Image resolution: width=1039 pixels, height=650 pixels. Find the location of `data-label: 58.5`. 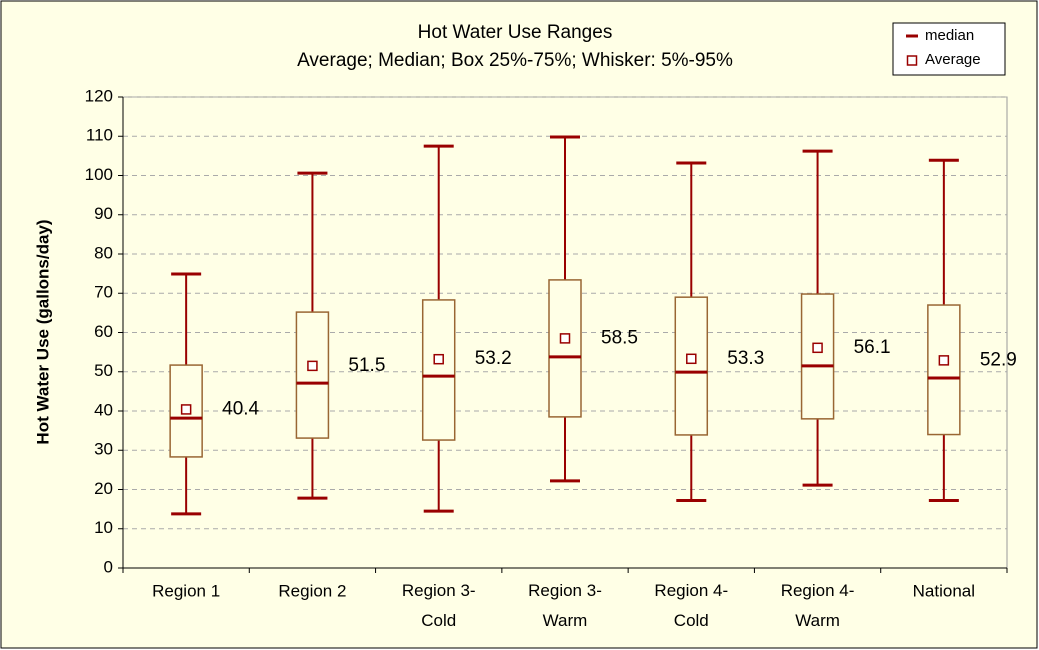

data-label: 58.5 is located at coordinates (619, 337).